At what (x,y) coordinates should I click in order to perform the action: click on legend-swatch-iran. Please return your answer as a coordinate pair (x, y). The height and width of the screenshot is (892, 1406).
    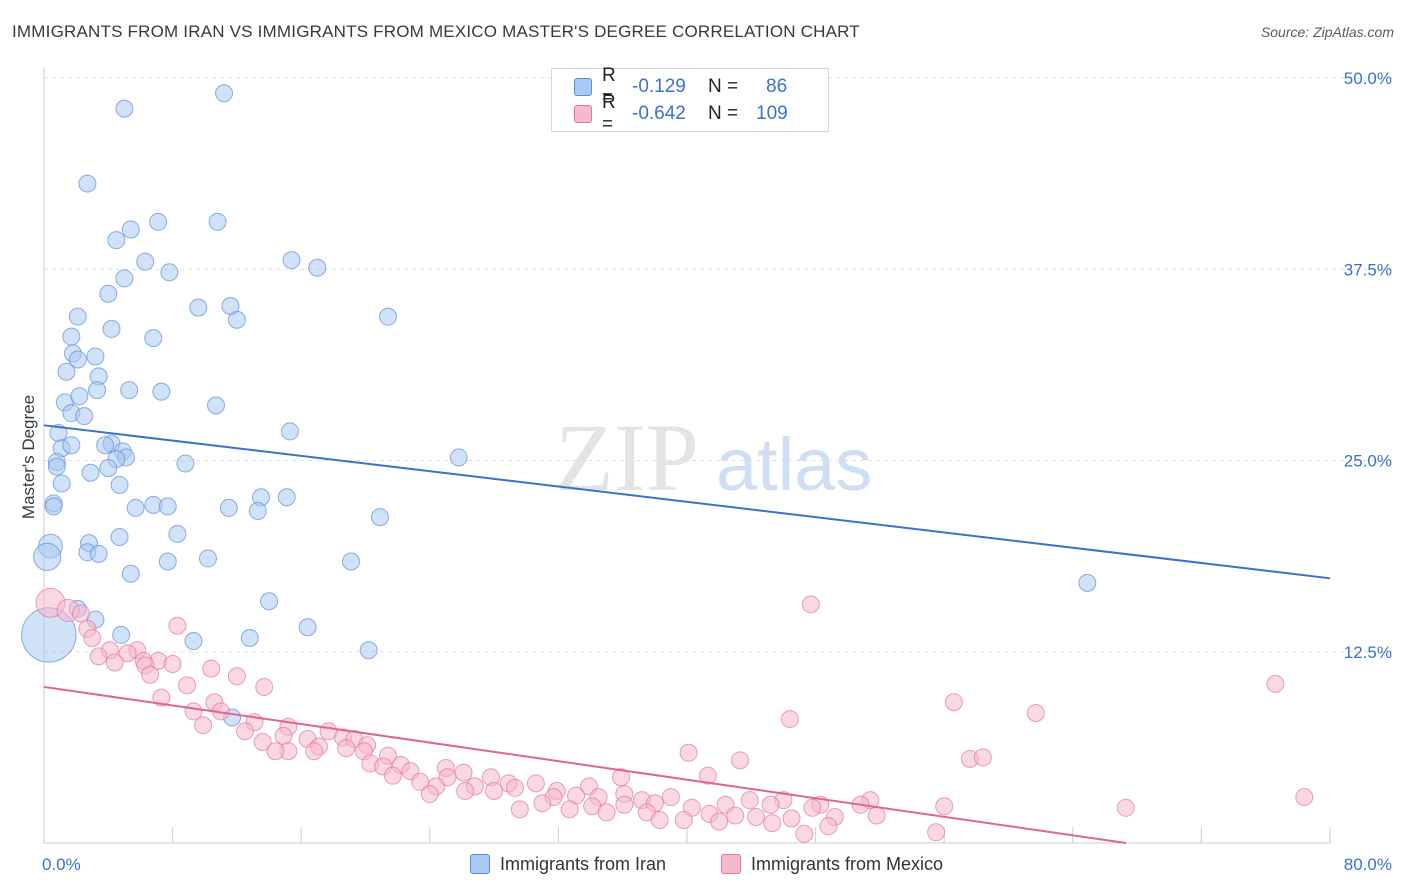
    Looking at the image, I should click on (583, 87).